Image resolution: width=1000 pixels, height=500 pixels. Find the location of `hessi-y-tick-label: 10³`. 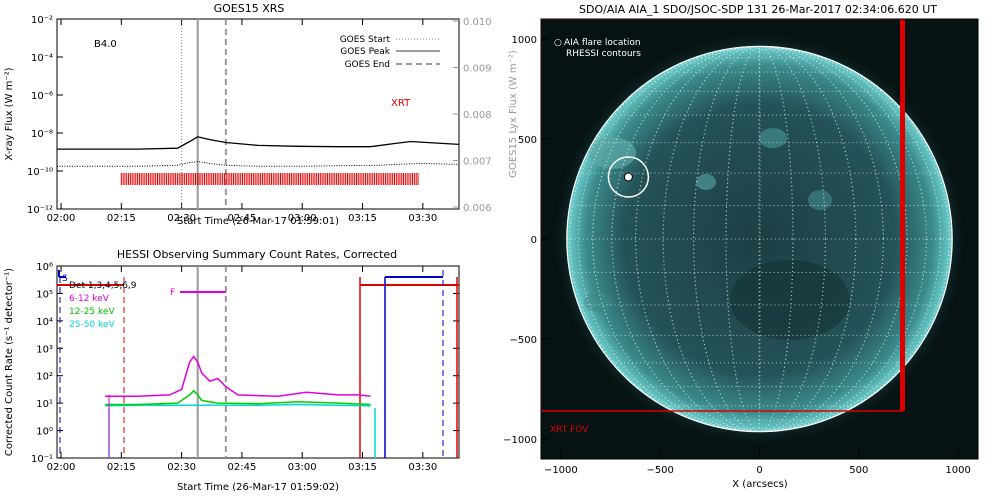

hessi-y-tick-label: 10³ is located at coordinates (44, 349).